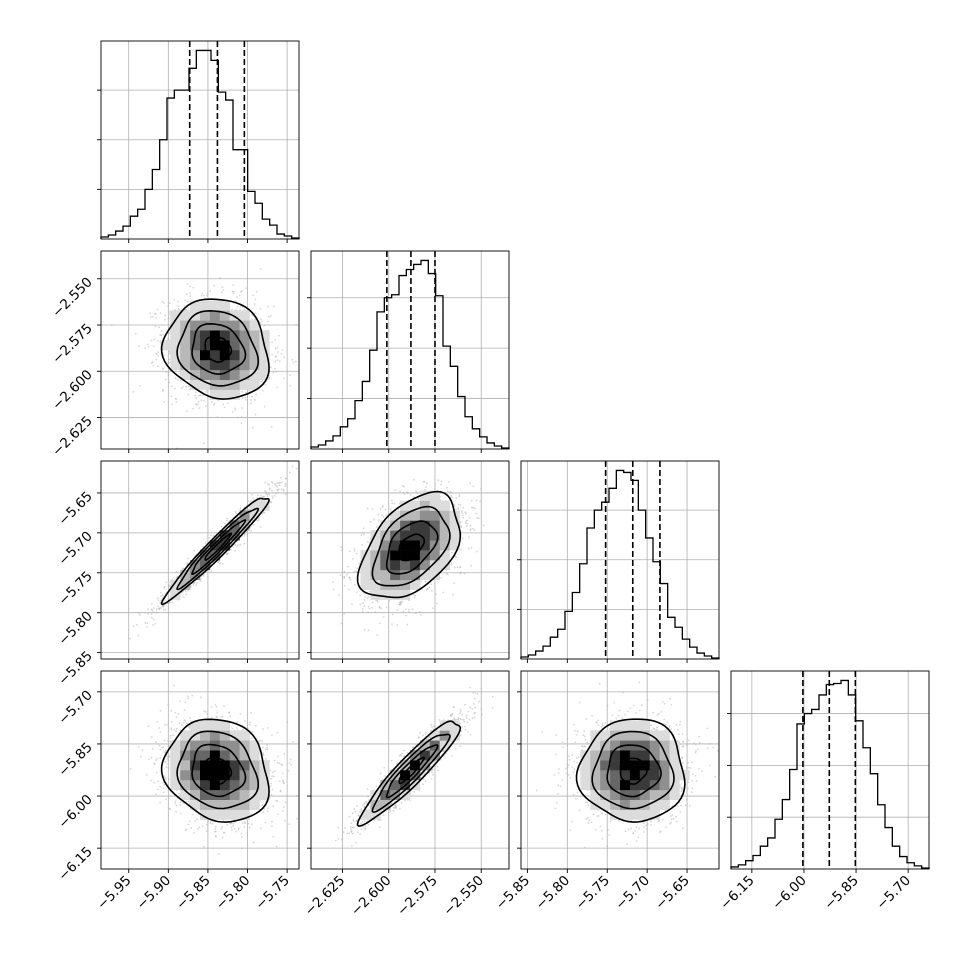 Image resolution: width=970 pixels, height=970 pixels. I want to click on scatter-panel-1-3: −5.85−5.80−5.75−5.70−5.65, so click(177, 574).